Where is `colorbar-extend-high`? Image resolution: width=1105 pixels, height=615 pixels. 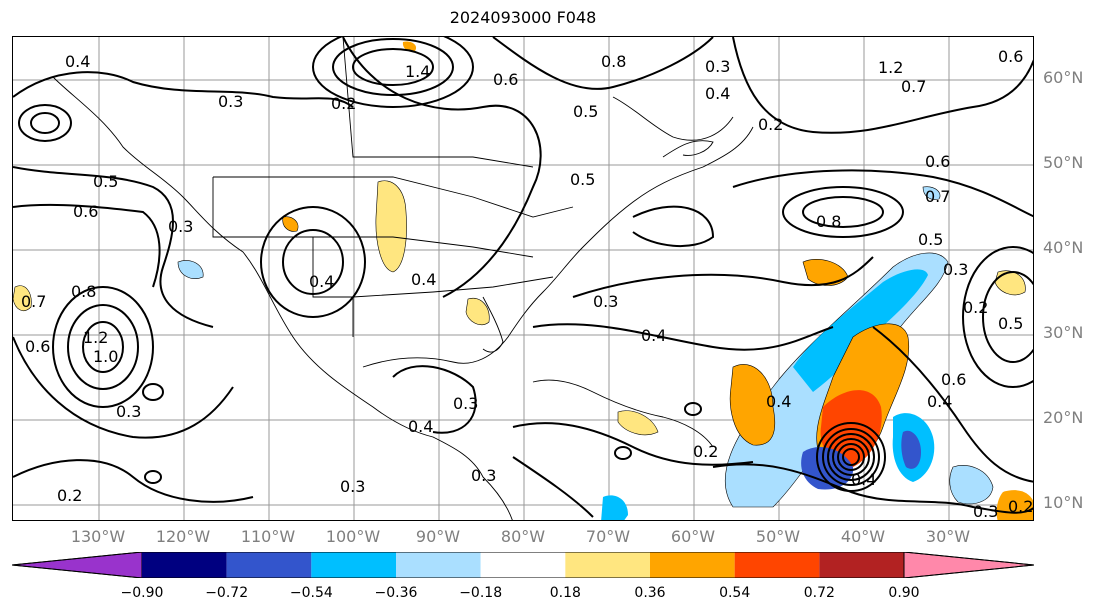 colorbar-extend-high is located at coordinates (968, 565).